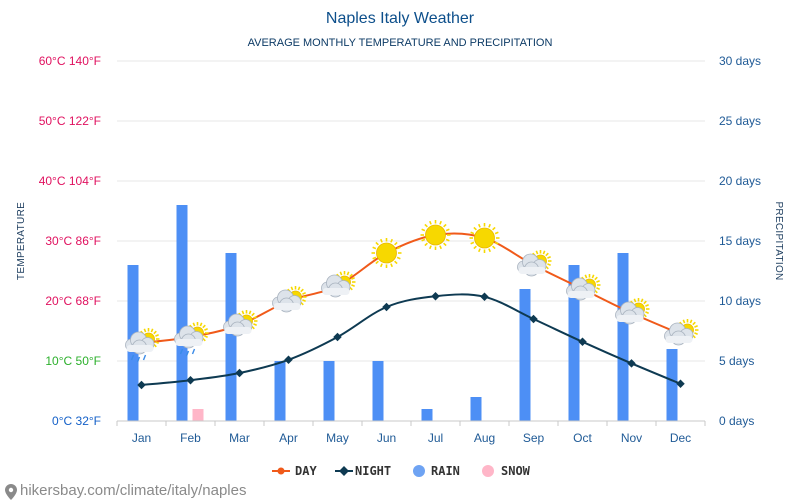 The height and width of the screenshot is (500, 800). I want to click on right-tick-label: 0 days, so click(736, 421).